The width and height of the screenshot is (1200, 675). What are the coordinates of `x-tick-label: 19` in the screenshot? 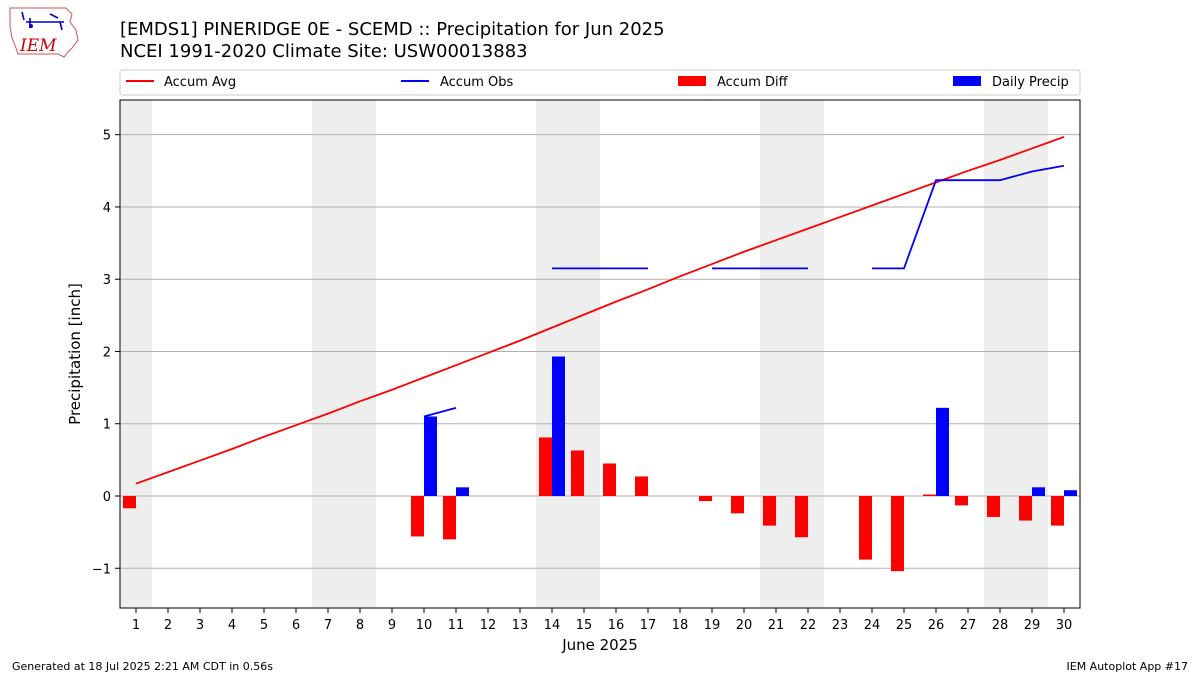 It's located at (712, 625).